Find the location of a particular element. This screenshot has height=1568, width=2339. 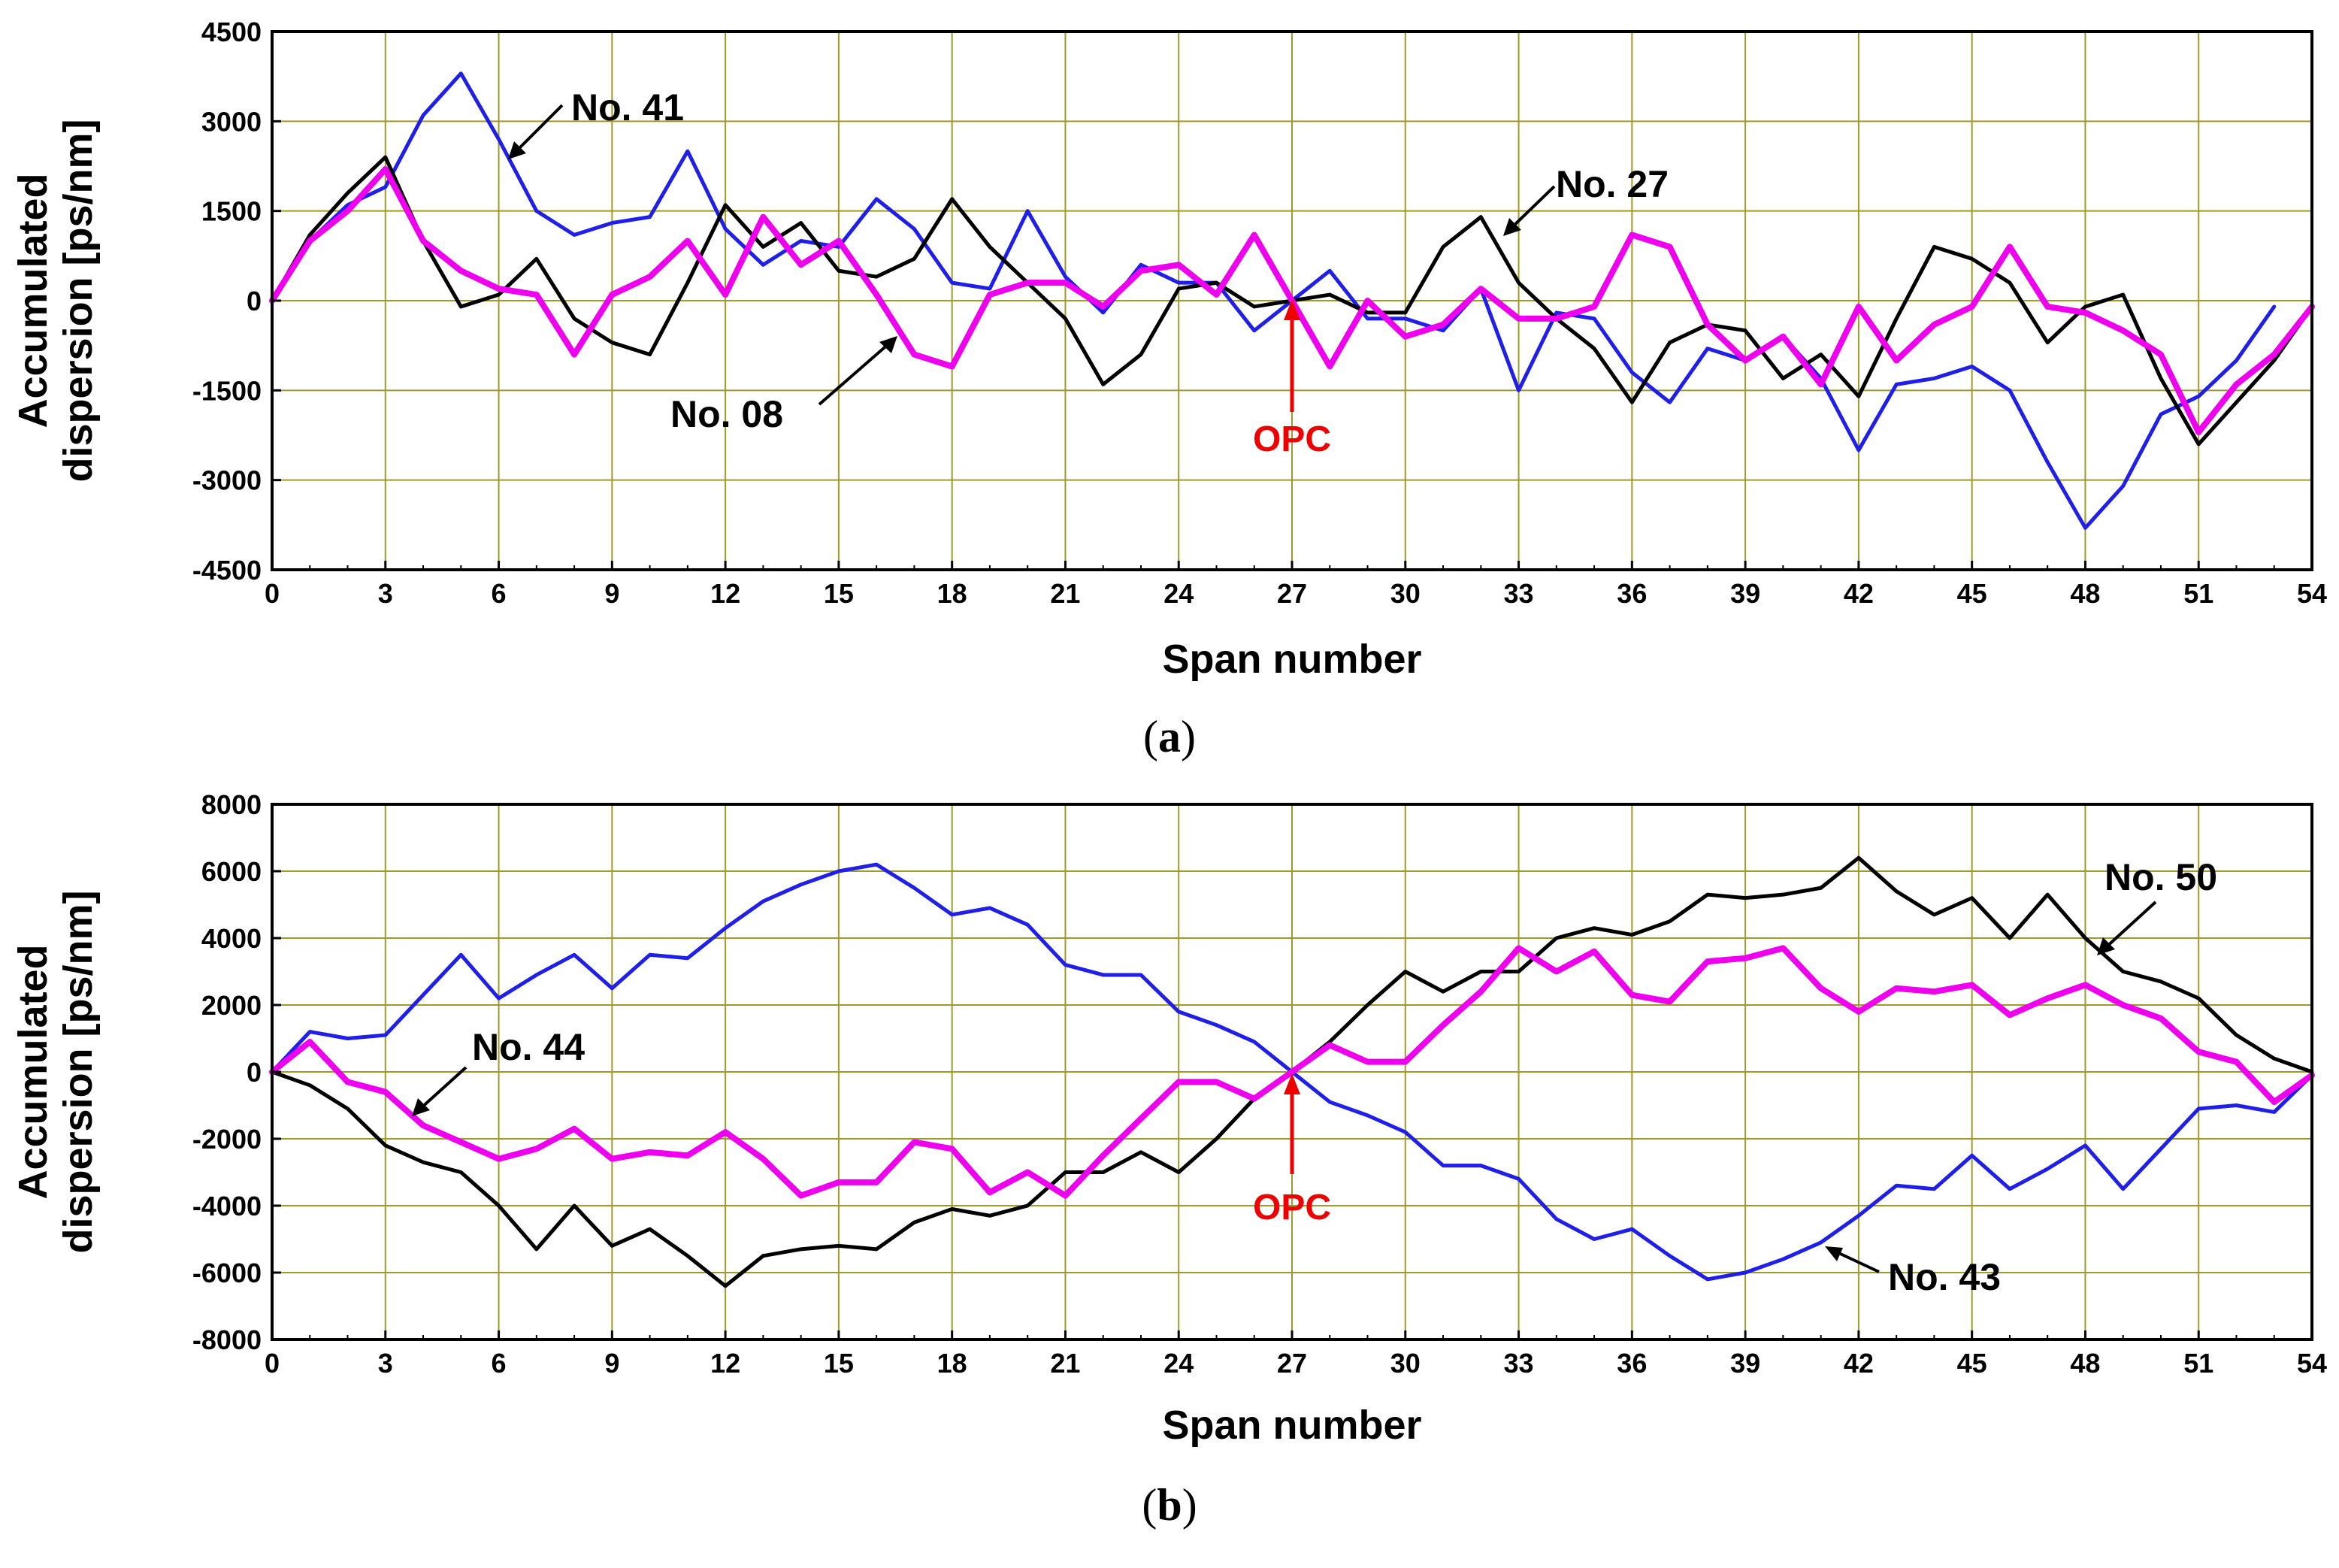

panel-b-x-tick-label: 48 is located at coordinates (2085, 1363).